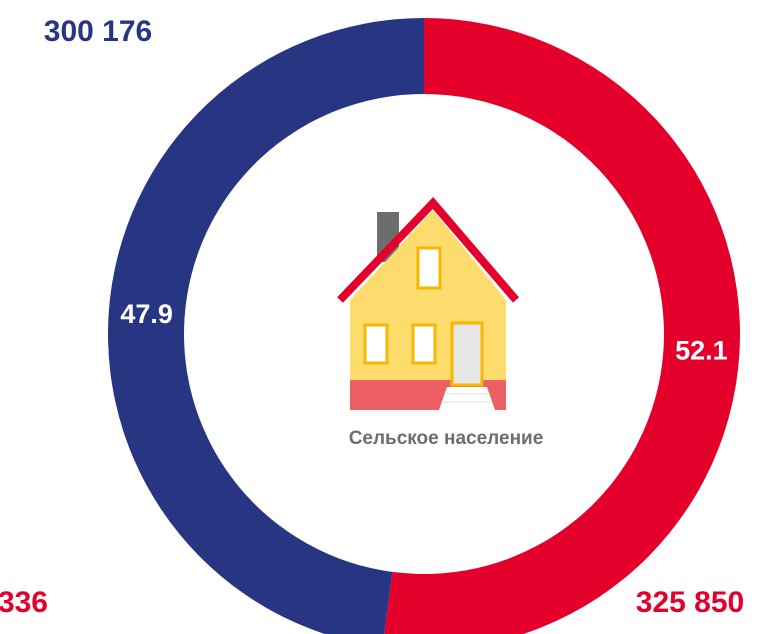  Describe the element at coordinates (146, 314) in the screenshot. I see `value-label: 47.9` at that location.